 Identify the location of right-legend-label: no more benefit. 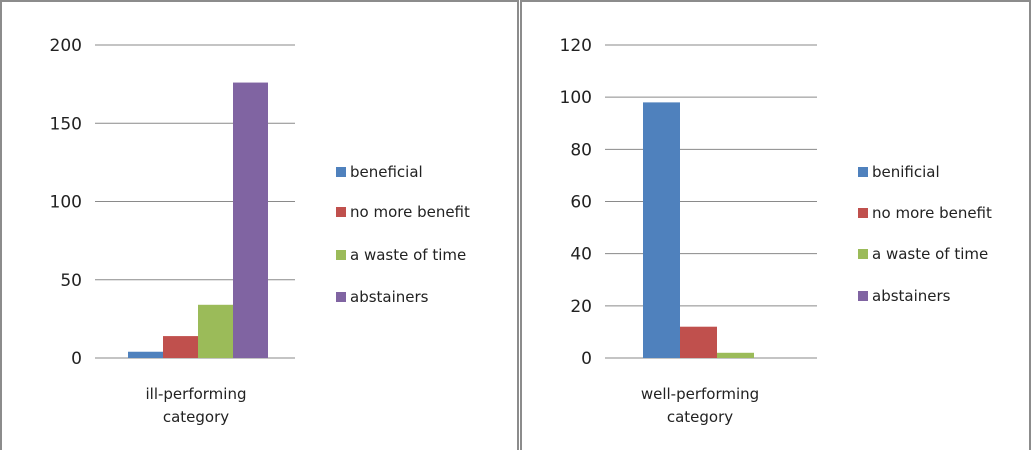
(932, 213).